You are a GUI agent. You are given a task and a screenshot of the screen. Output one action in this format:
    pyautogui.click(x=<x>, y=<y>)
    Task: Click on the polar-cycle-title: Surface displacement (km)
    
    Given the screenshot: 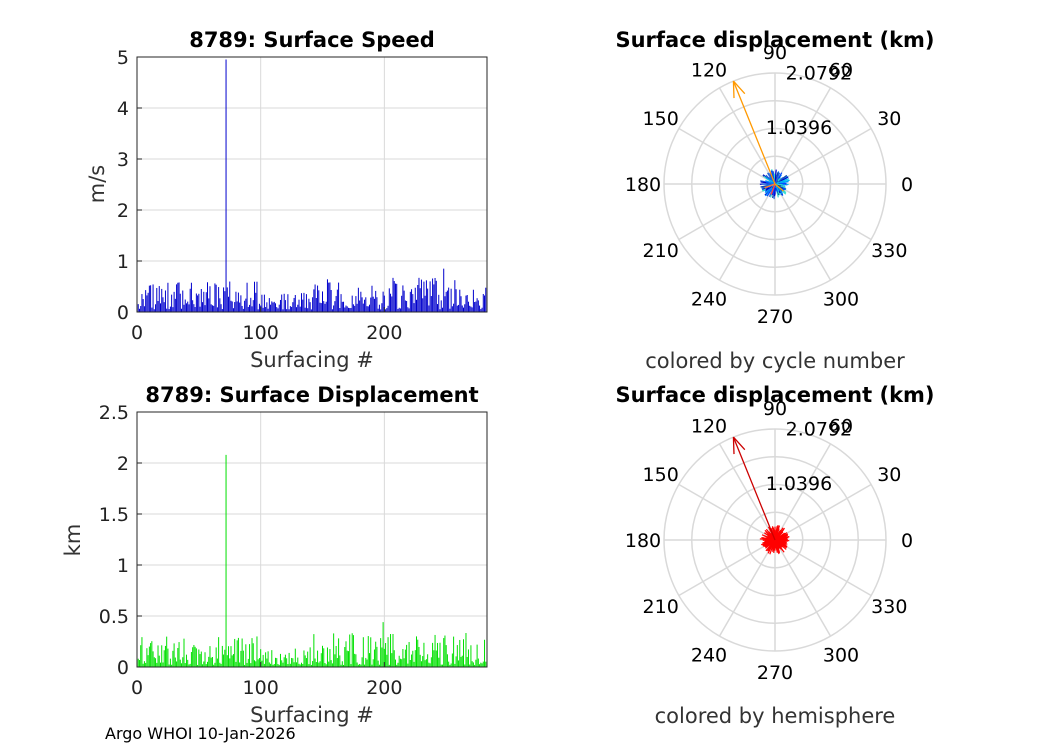 What is the action you would take?
    pyautogui.click(x=774, y=40)
    